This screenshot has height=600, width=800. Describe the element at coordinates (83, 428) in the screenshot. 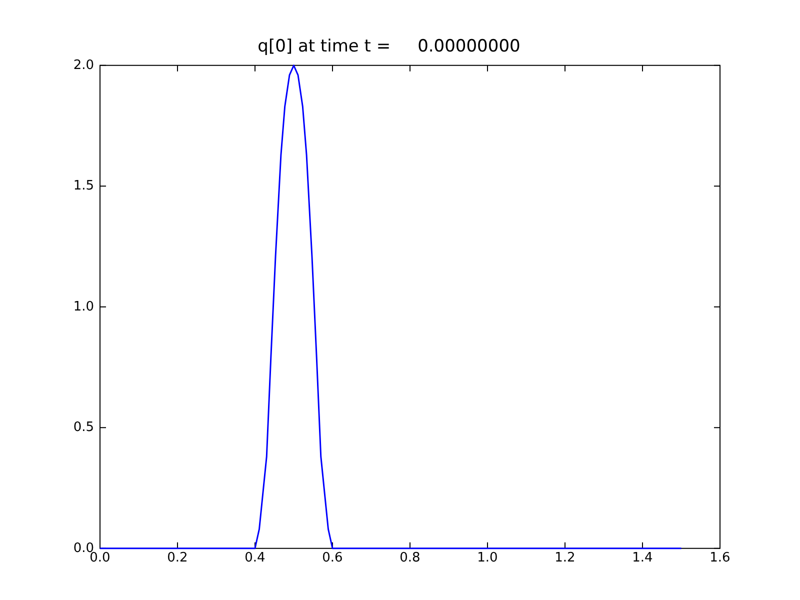

I see `y-tick-label: 0.5` at that location.